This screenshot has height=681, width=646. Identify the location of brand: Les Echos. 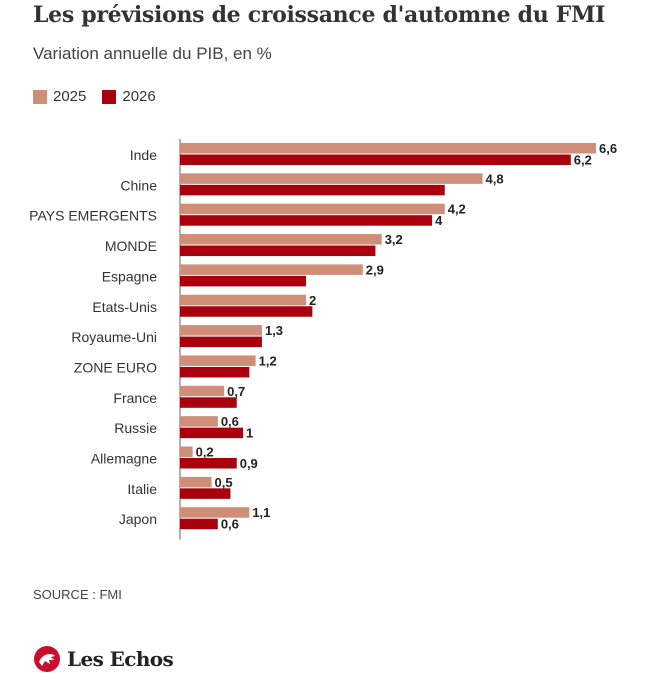
(103, 659).